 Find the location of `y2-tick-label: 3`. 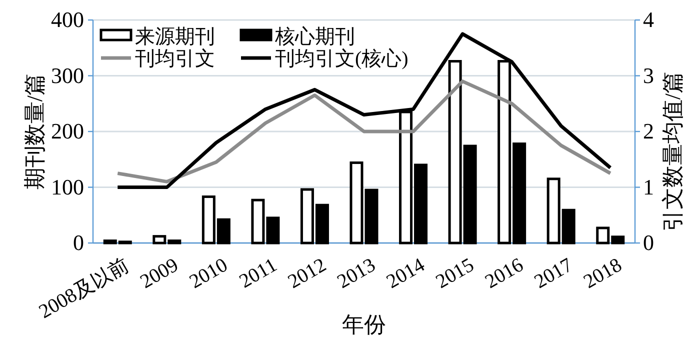

y2-tick-label: 3 is located at coordinates (648, 75).